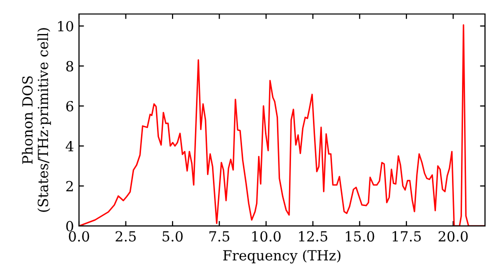  I want to click on x-tick-label: 7.5, so click(219, 236).